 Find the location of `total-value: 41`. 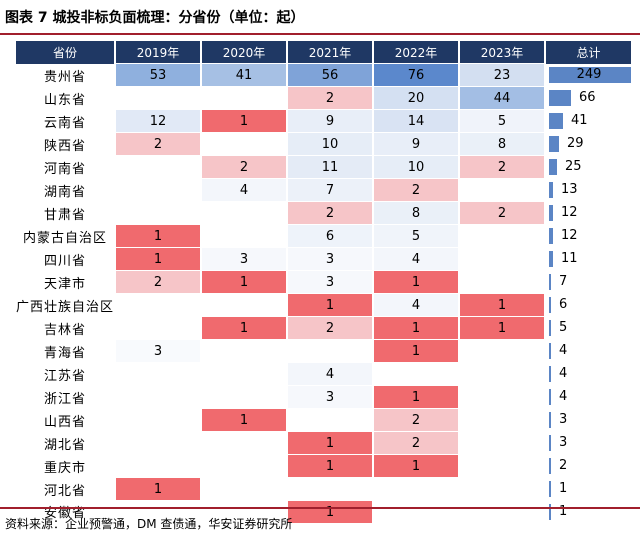

total-value: 41 is located at coordinates (579, 120).